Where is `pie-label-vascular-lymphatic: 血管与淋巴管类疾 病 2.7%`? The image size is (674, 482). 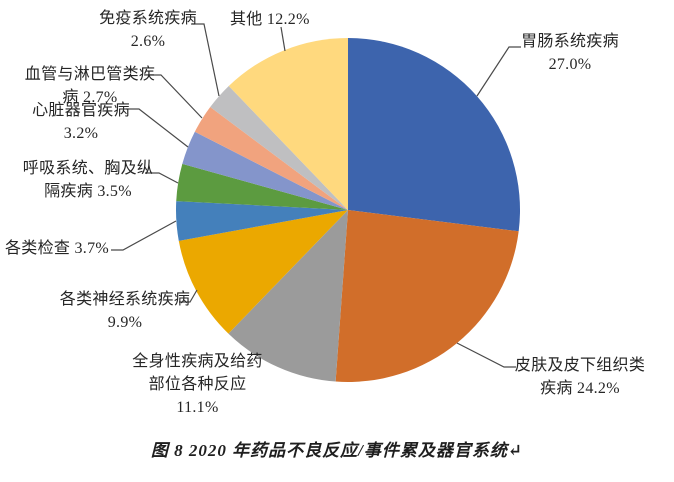
pie-label-vascular-lymphatic: 血管与淋巴管类疾 病 2.7% is located at coordinates (90, 86).